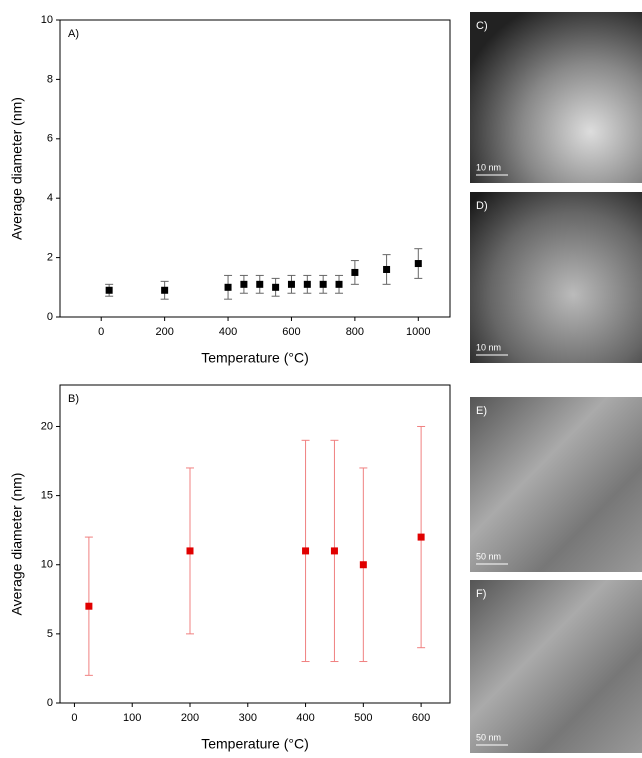  What do you see at coordinates (73, 34) in the screenshot?
I see `panel-label: A)` at bounding box center [73, 34].